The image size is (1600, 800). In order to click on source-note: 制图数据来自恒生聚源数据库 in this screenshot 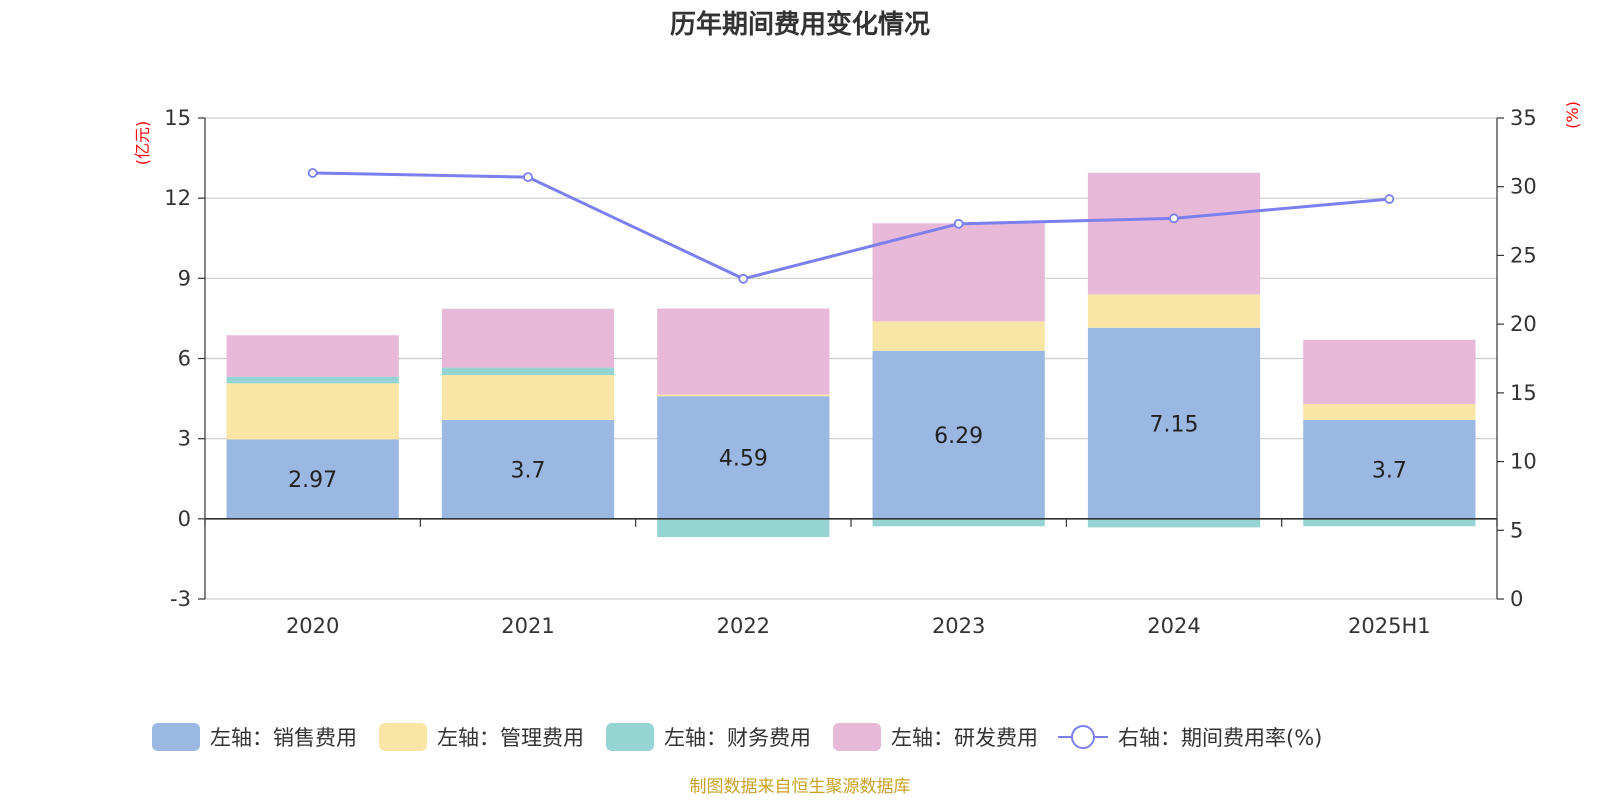, I will do `click(800, 787)`.